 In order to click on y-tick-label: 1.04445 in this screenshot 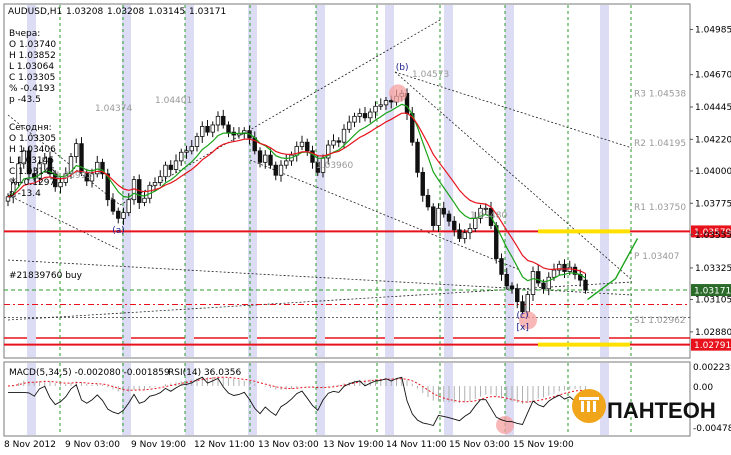, I will do `click(713, 108)`.